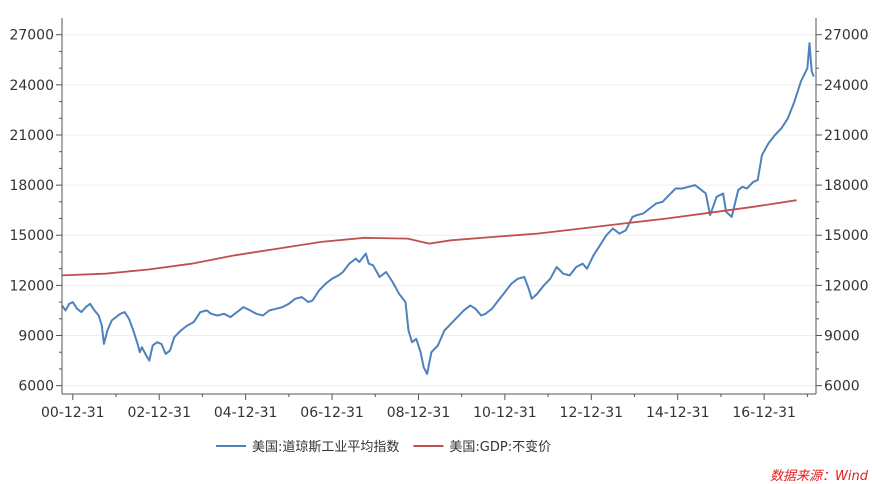 Image resolution: width=872 pixels, height=484 pixels. Describe the element at coordinates (73, 413) in the screenshot. I see `x-tick-label: 00-12-31` at that location.